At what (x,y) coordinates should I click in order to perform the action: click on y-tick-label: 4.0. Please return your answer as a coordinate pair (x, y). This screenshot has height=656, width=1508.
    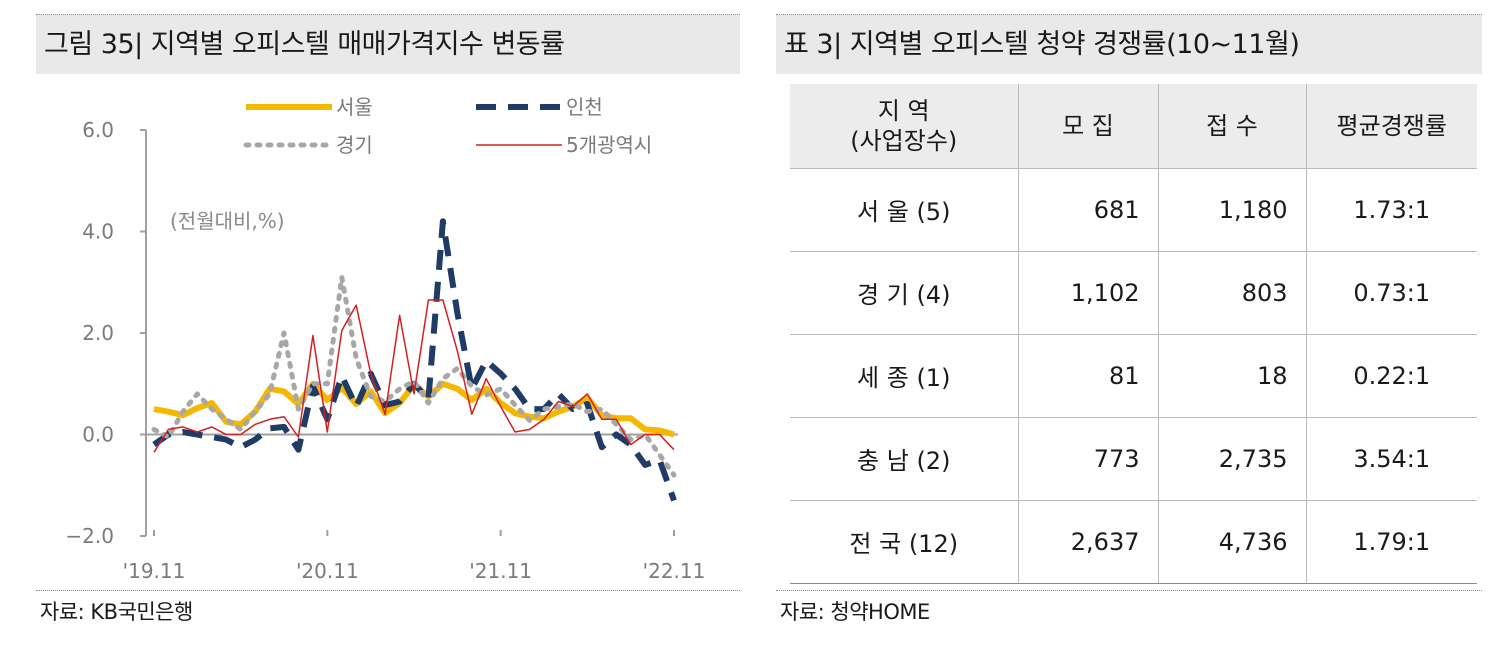
    Looking at the image, I should click on (98, 232).